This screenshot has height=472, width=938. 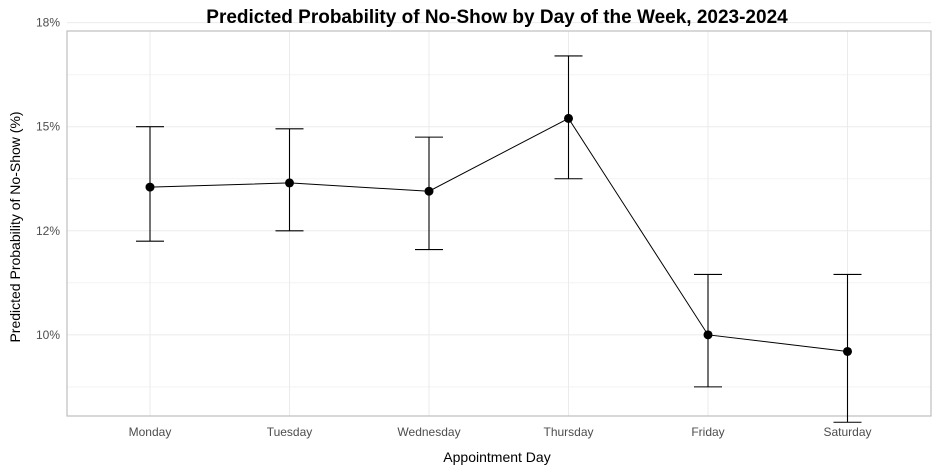 I want to click on y-tick-label: 10%, so click(x=48, y=335).